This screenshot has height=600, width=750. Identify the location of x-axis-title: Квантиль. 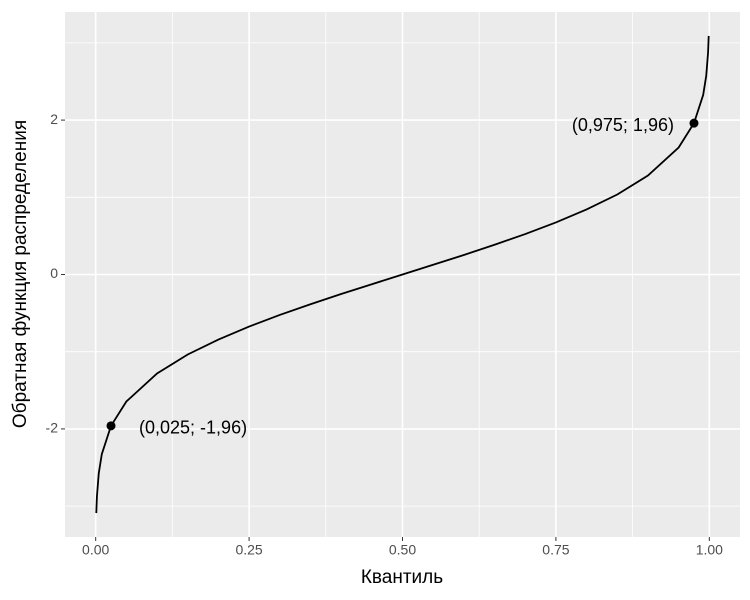
(402, 577).